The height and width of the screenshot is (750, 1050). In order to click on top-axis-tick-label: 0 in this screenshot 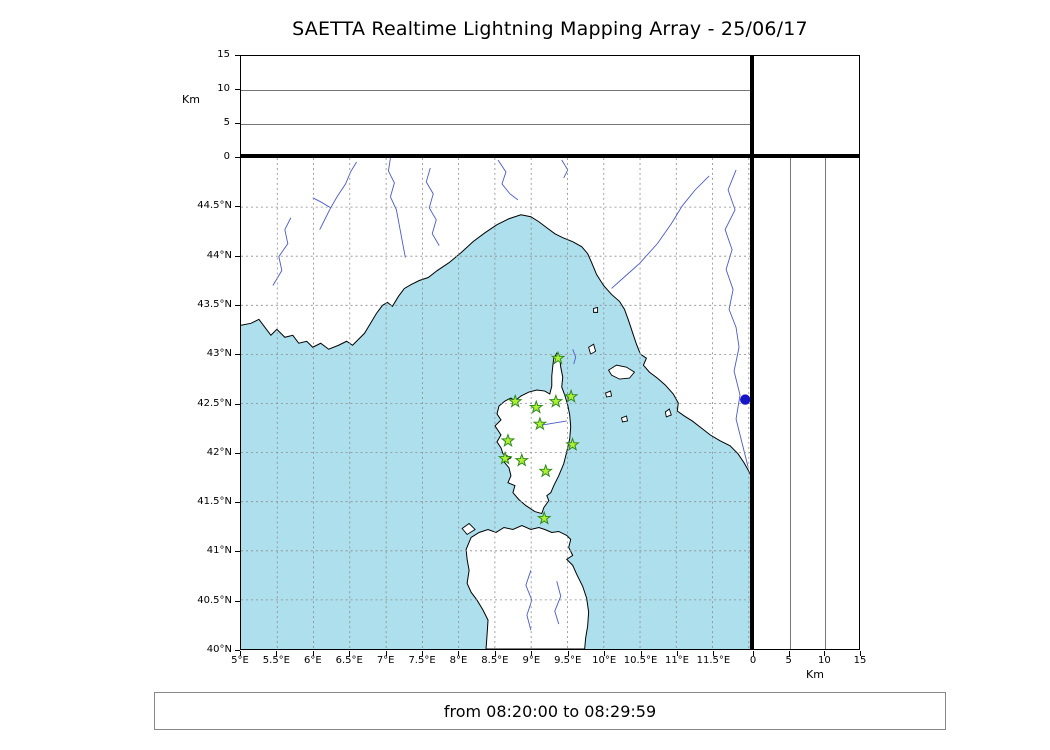, I will do `click(226, 156)`.